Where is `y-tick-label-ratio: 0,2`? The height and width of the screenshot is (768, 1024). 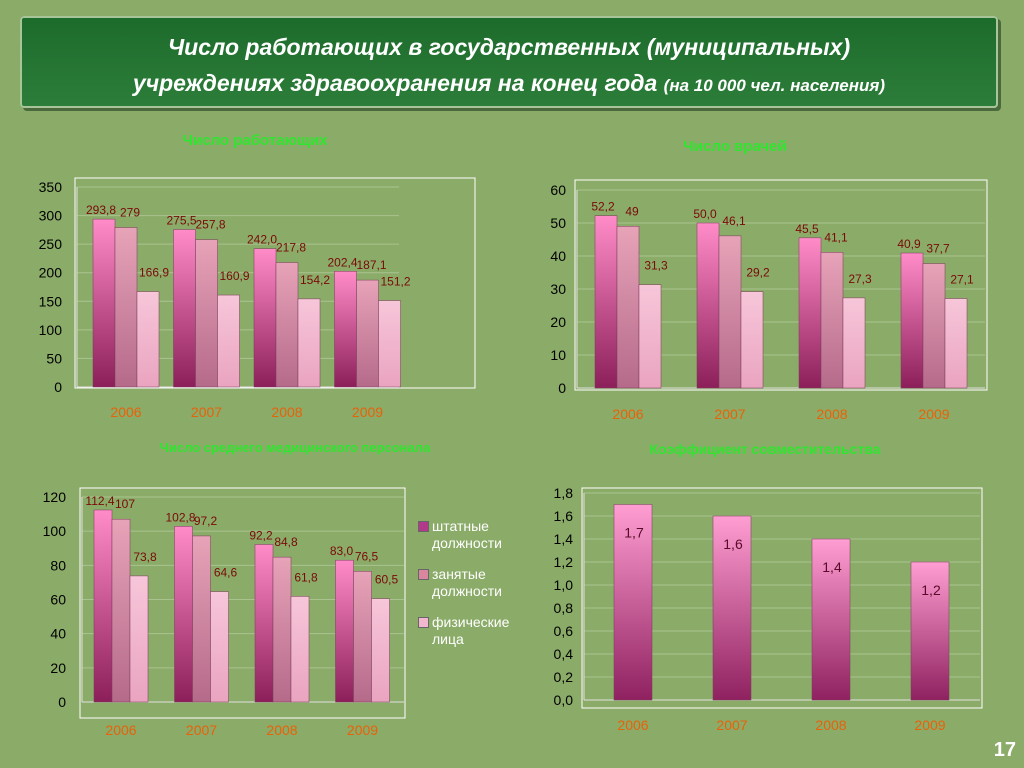
y-tick-label-ratio: 0,2 is located at coordinates (564, 677).